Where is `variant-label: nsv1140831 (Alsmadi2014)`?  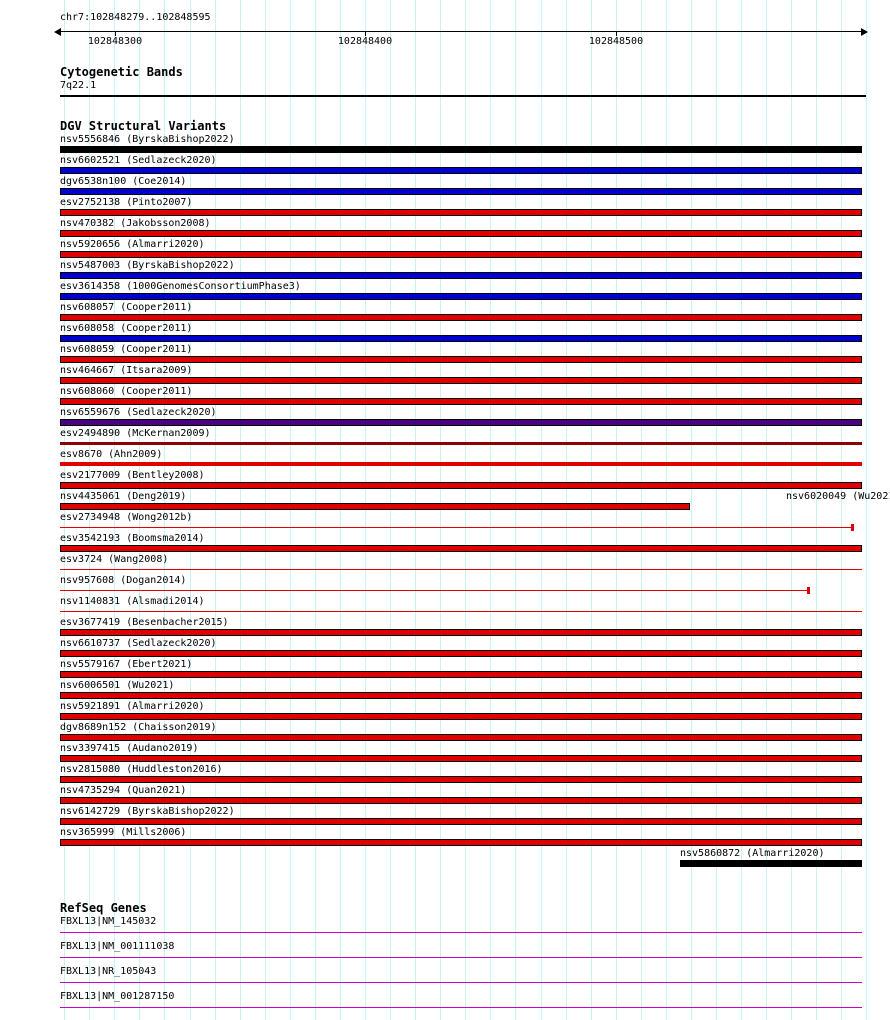 variant-label: nsv1140831 (Alsmadi2014) is located at coordinates (132, 601).